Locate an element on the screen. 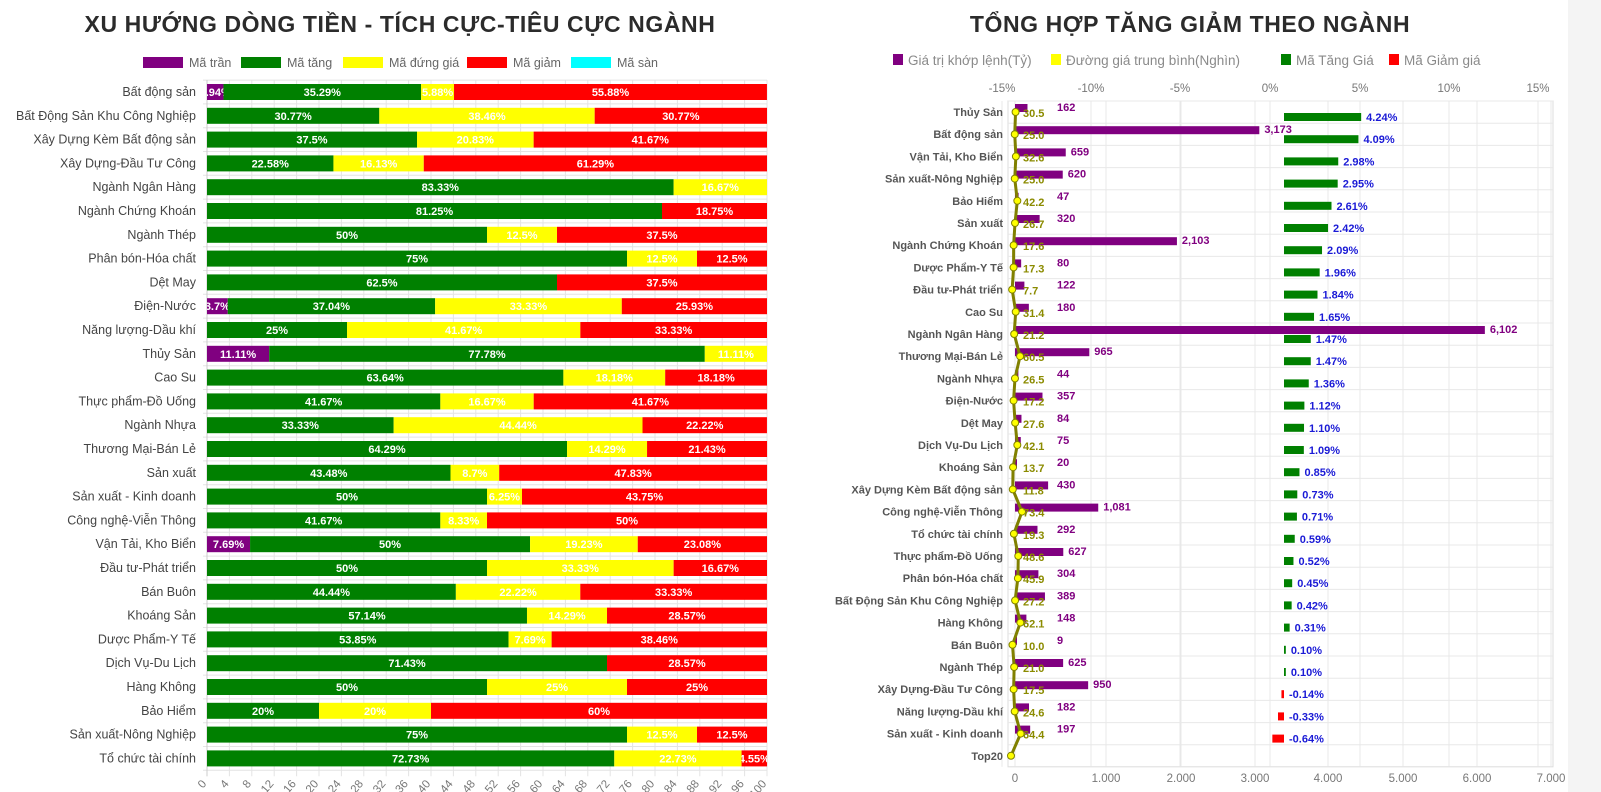  category-label: Sản xuất-Nông Nghiệp is located at coordinates (944, 180).